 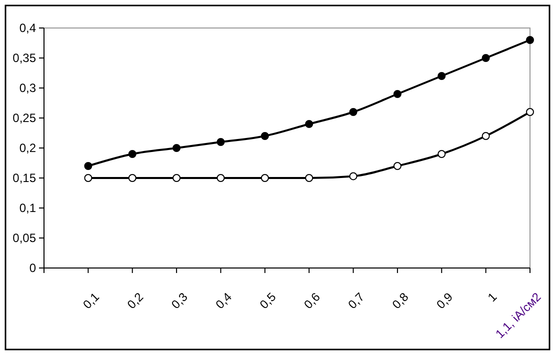 What do you see at coordinates (24, 177) in the screenshot?
I see `y-tick-label: 0,15` at bounding box center [24, 177].